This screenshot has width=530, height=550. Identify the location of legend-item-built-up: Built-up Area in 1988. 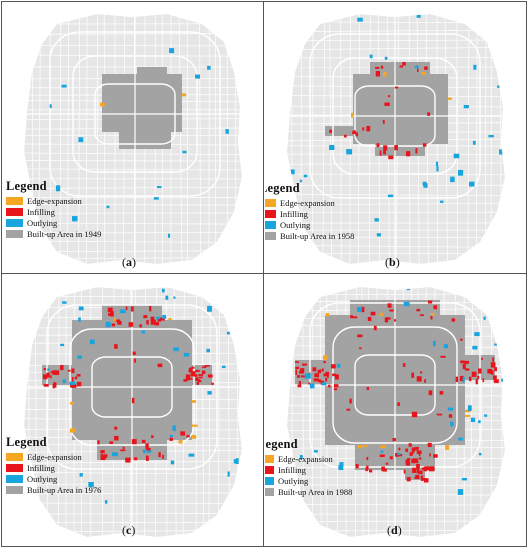
(308, 491).